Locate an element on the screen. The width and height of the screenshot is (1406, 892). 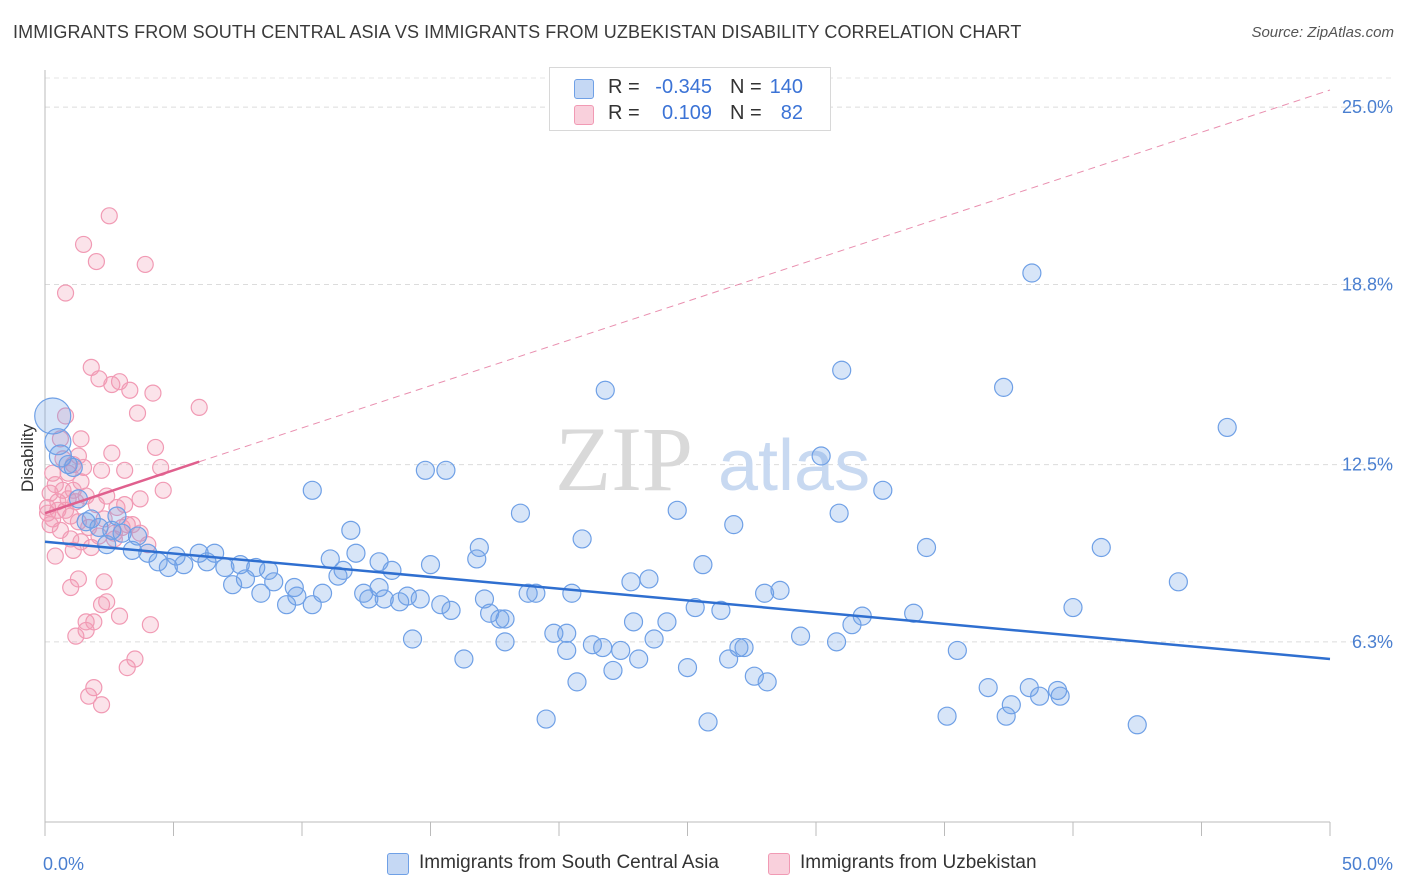
x-tick-label-max: 50.0% is located at coordinates (1367, 864).